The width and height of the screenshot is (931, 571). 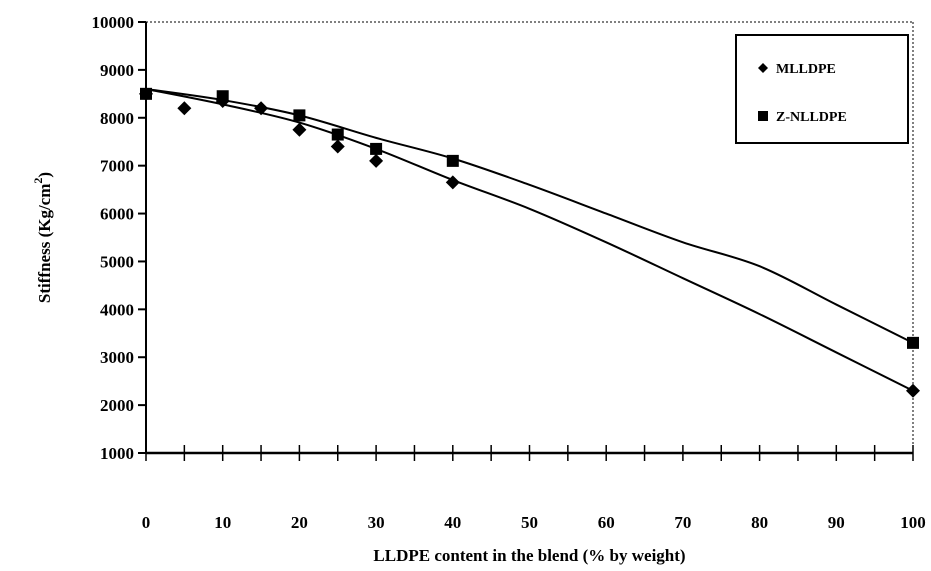 What do you see at coordinates (146, 522) in the screenshot?
I see `x-tick-label: 0` at bounding box center [146, 522].